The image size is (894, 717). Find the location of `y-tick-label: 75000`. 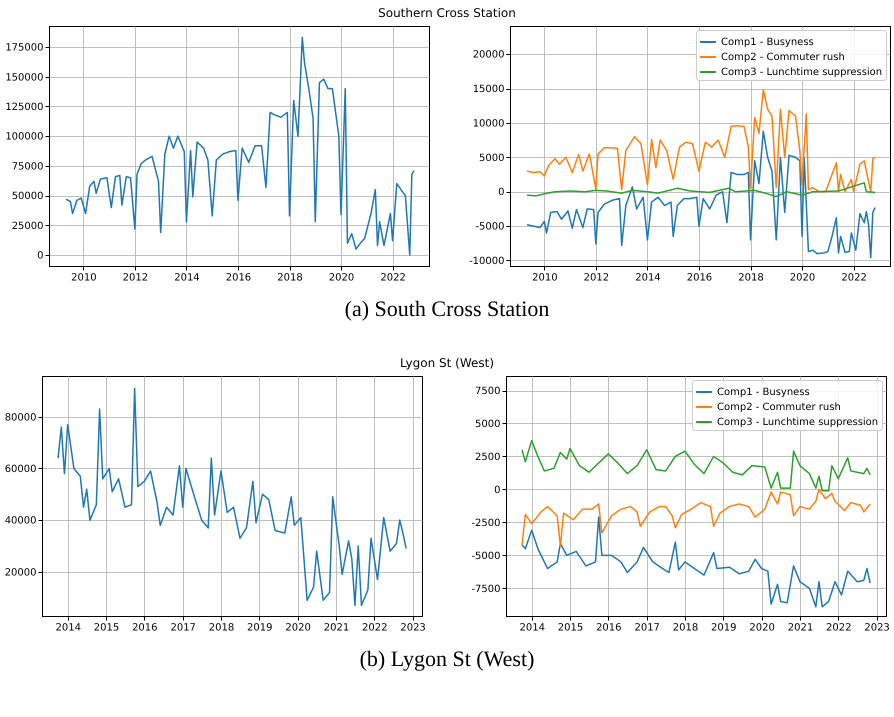

y-tick-label: 75000 is located at coordinates (28, 166).